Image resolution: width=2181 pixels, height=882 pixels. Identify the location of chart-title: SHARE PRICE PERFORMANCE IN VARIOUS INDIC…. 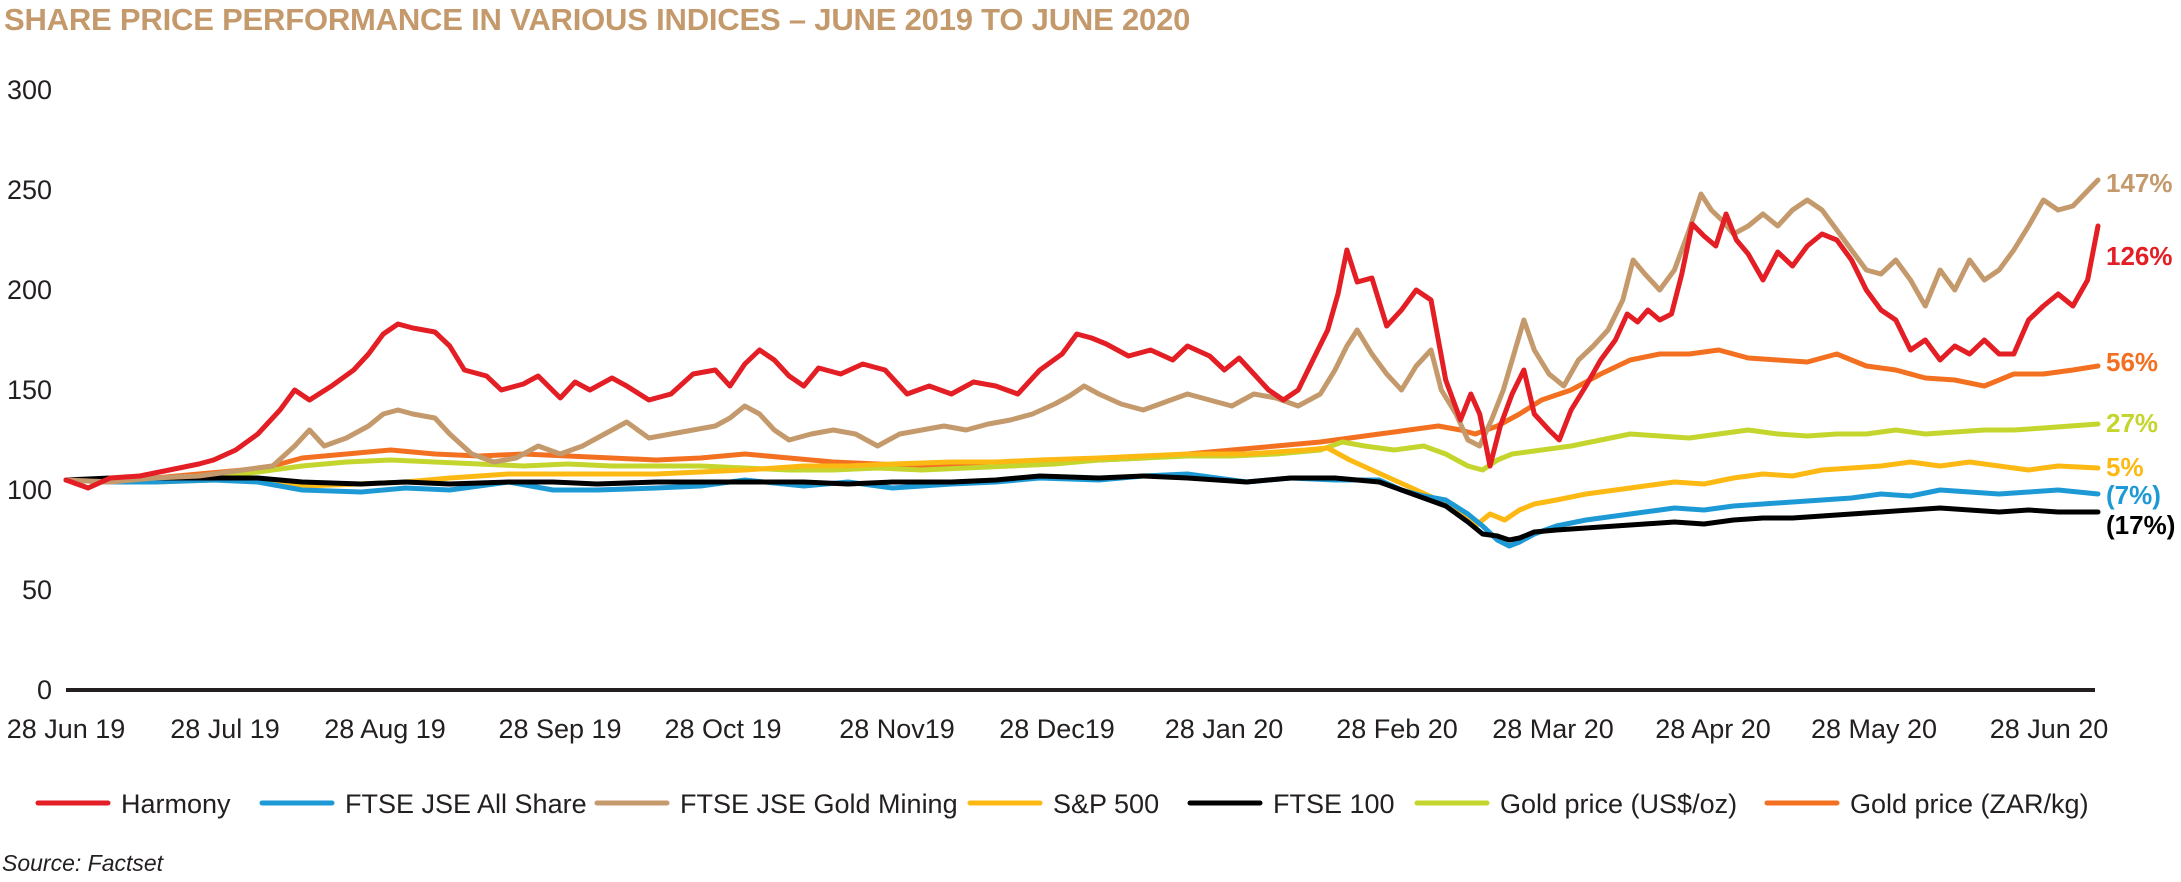
(597, 19).